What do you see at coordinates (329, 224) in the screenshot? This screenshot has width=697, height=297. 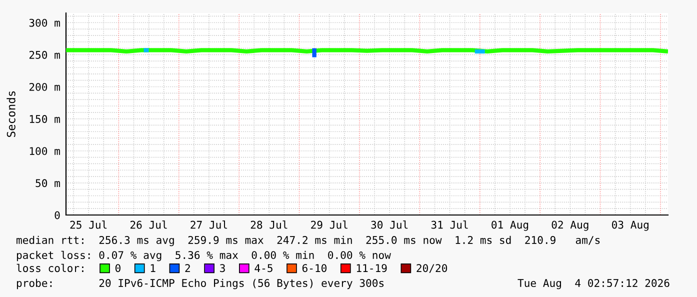 I see `x-tick-label: 29 Jul` at bounding box center [329, 224].